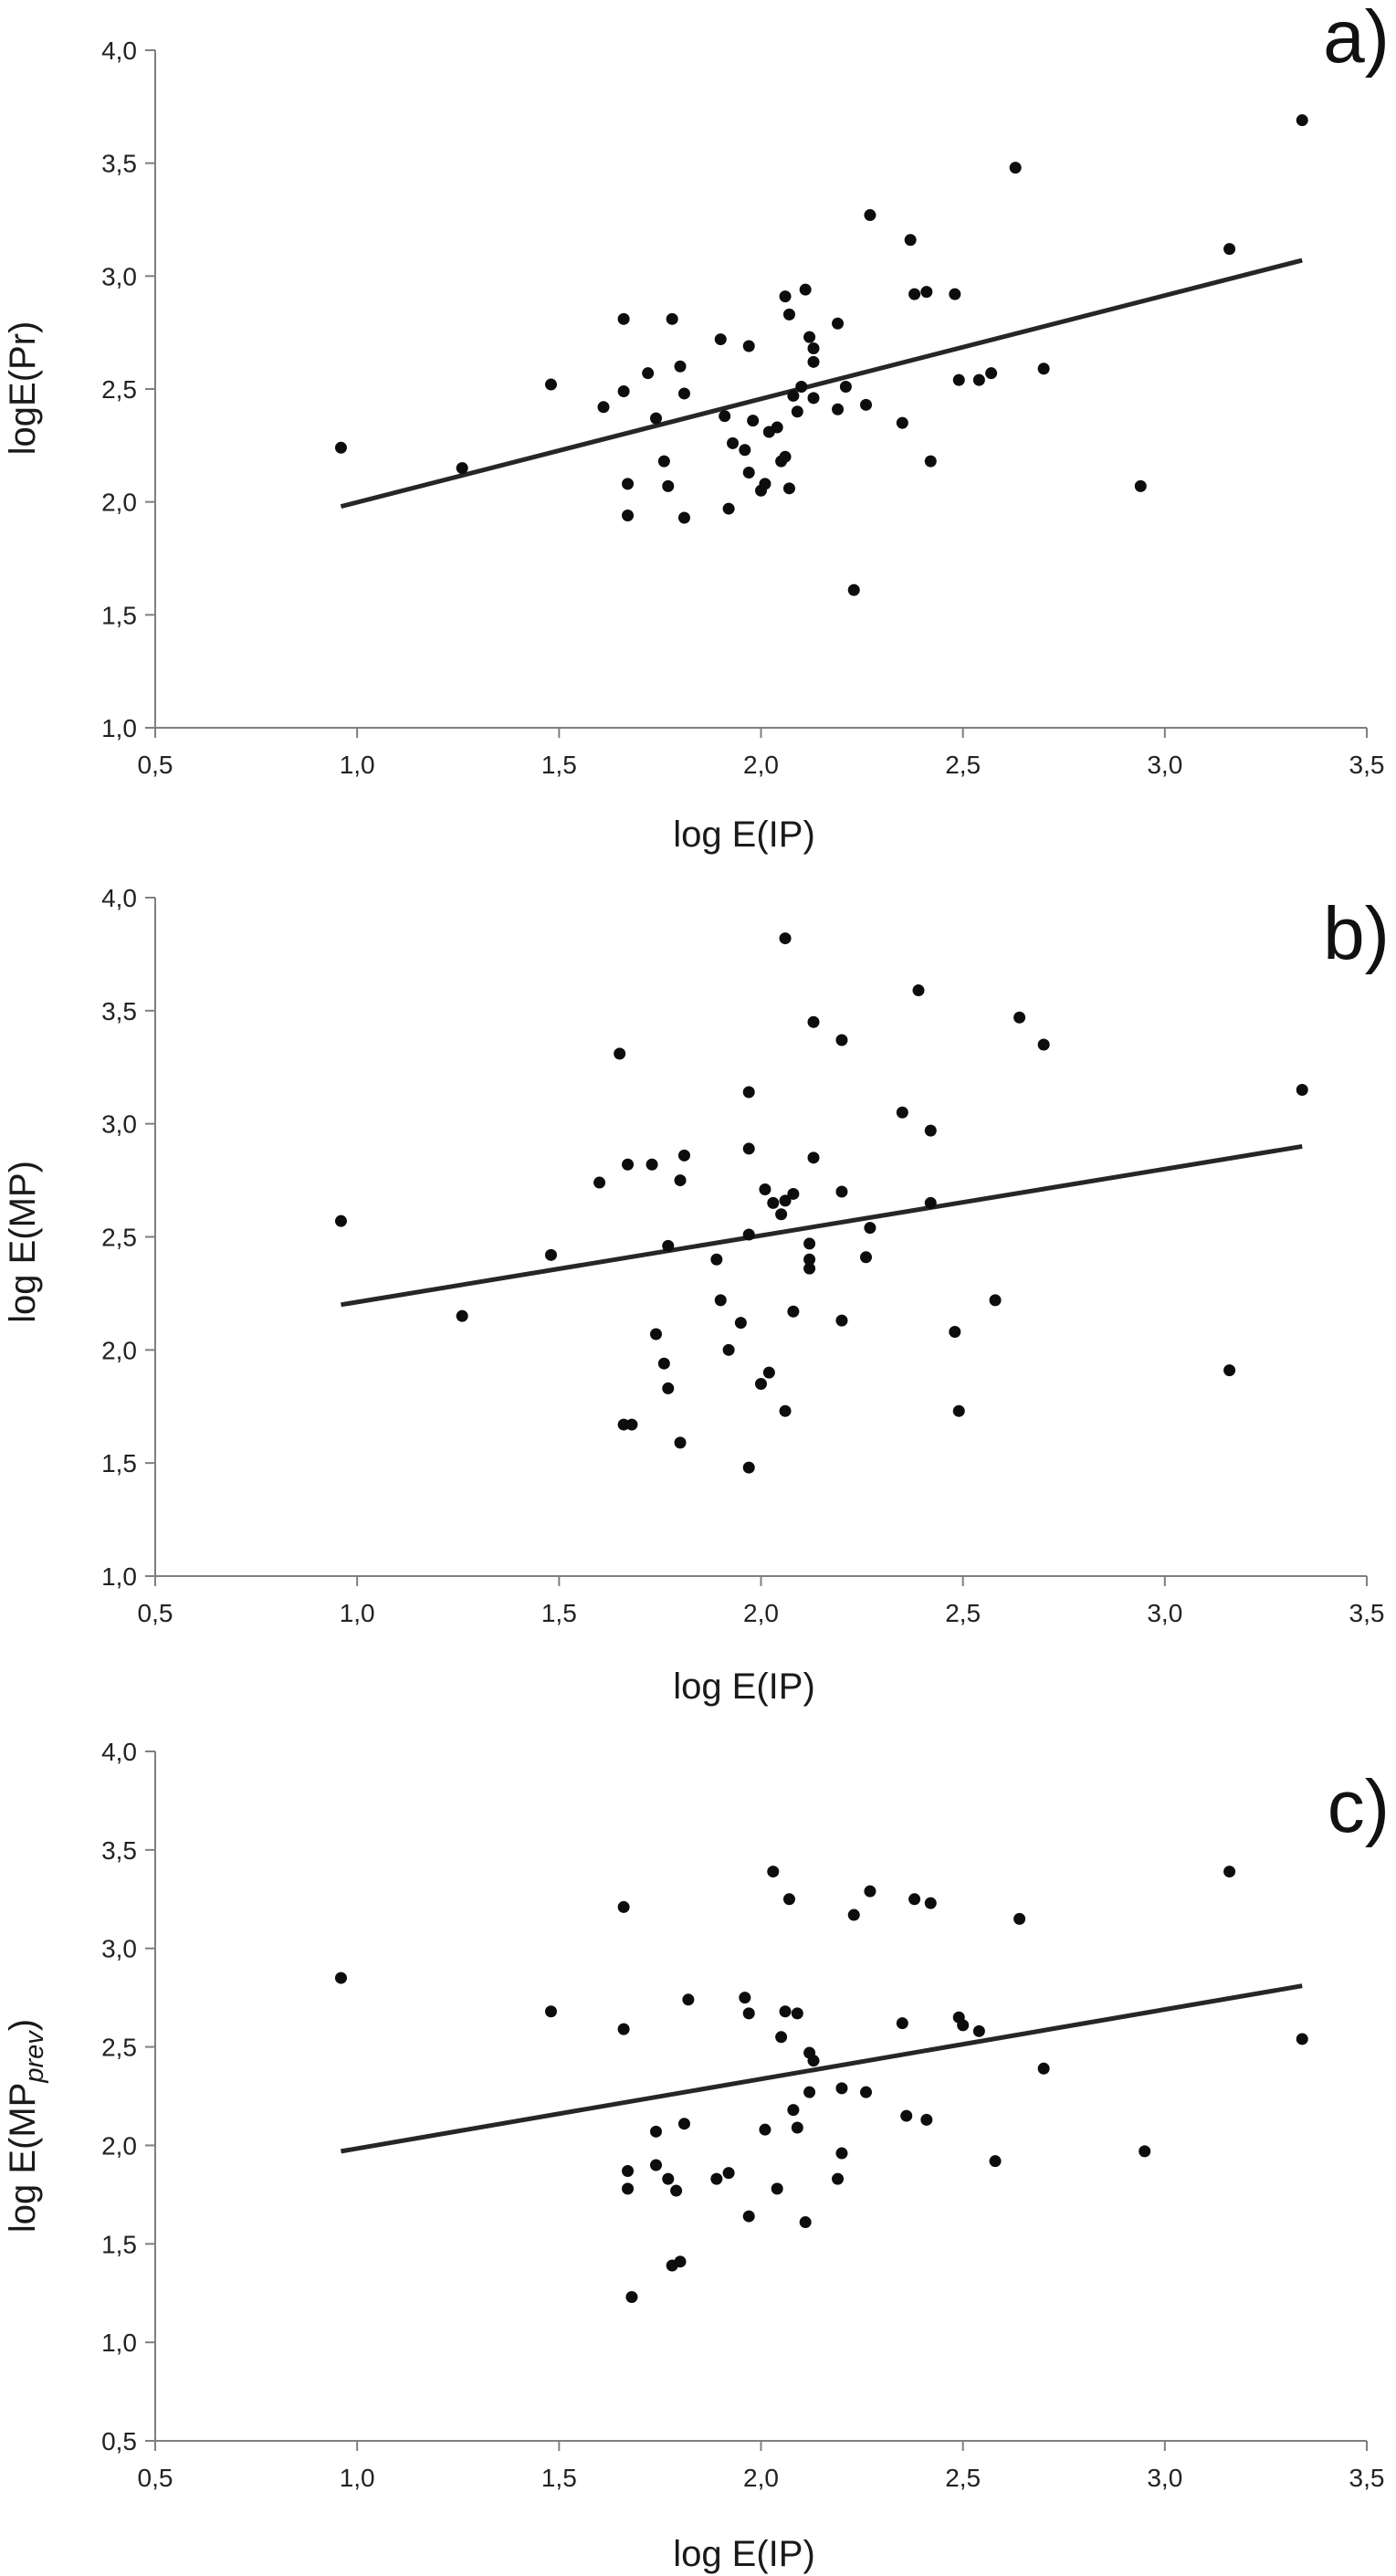  Describe the element at coordinates (1165, 765) in the screenshot. I see `x-tick-label: 3,0` at that location.